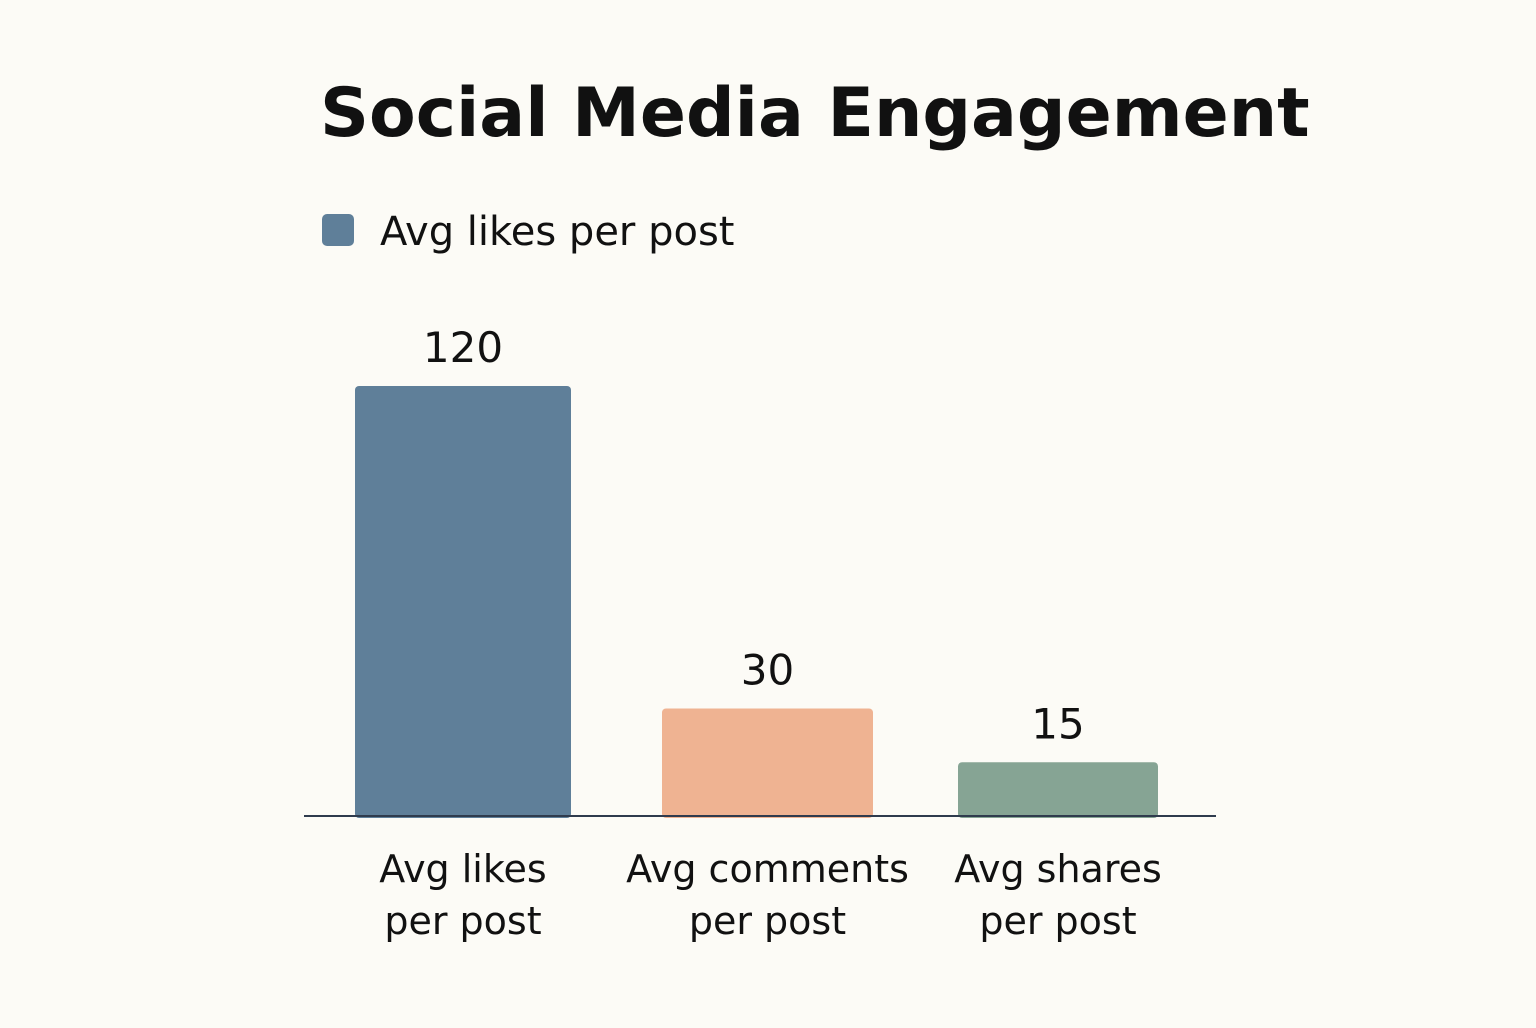 The width and height of the screenshot is (1536, 1028). Describe the element at coordinates (463, 347) in the screenshot. I see `value-label-likes: 120` at that location.